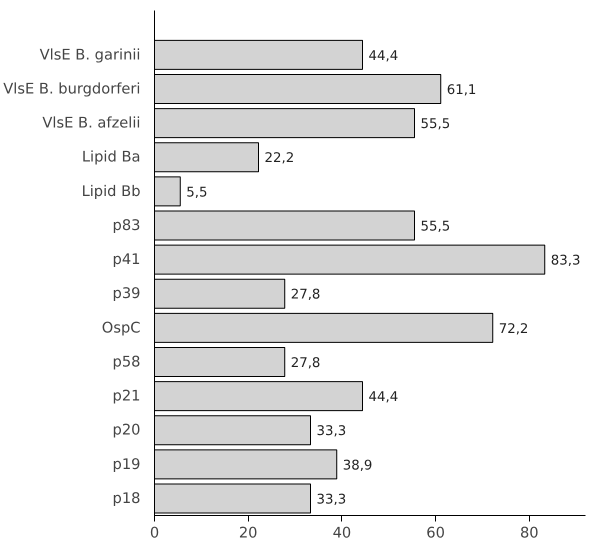 The image size is (605, 547). What do you see at coordinates (126, 498) in the screenshot?
I see `y-tick-label: p18` at bounding box center [126, 498].